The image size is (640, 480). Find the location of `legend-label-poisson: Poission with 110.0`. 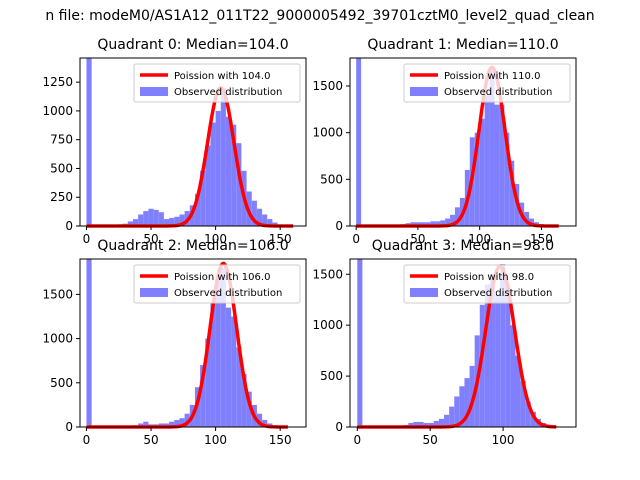

legend-label-poisson: Poission with 110.0 is located at coordinates (492, 76).